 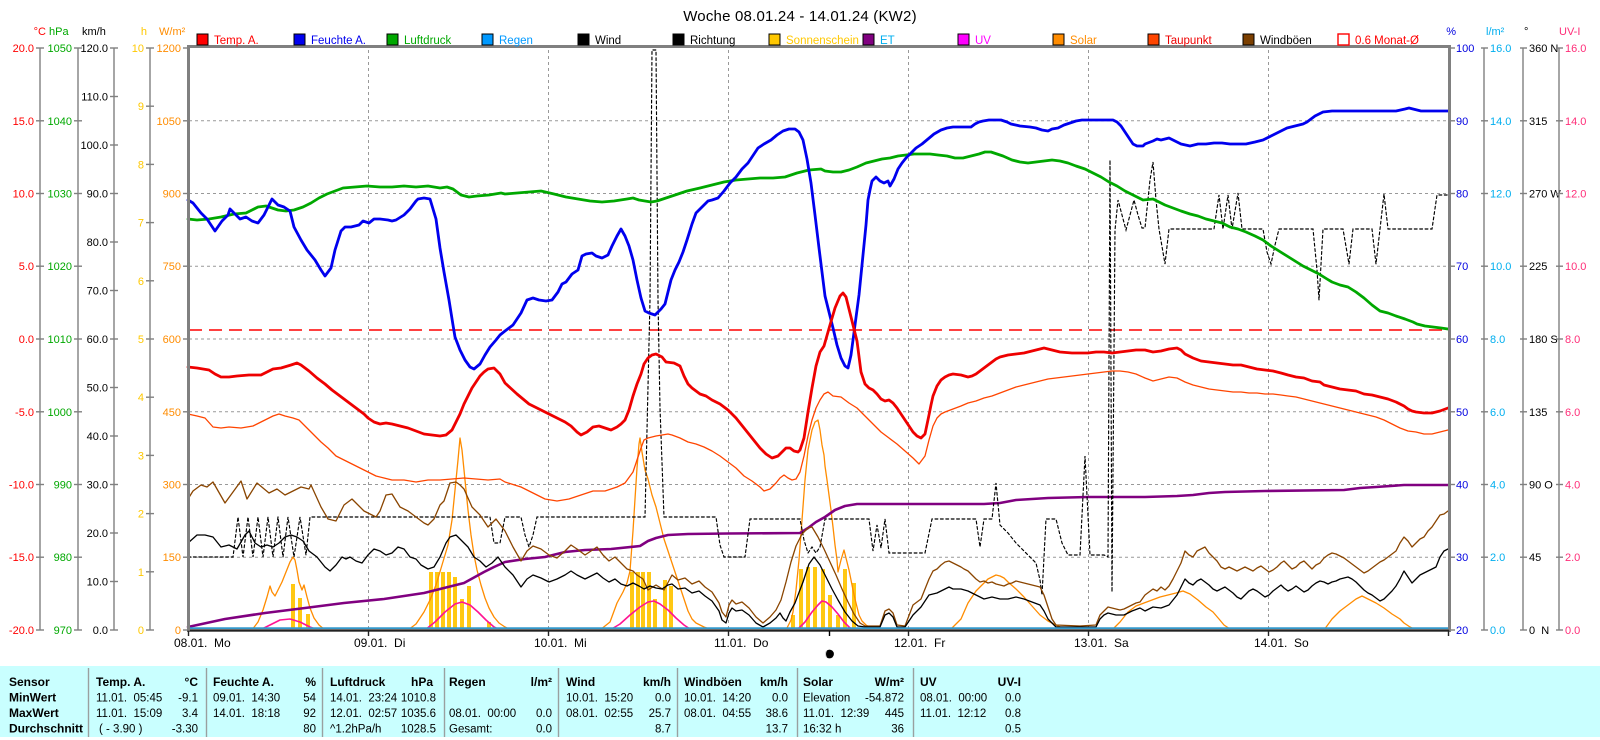 I want to click on svg-text: 08.01. 00:00, so click(x=482, y=714).